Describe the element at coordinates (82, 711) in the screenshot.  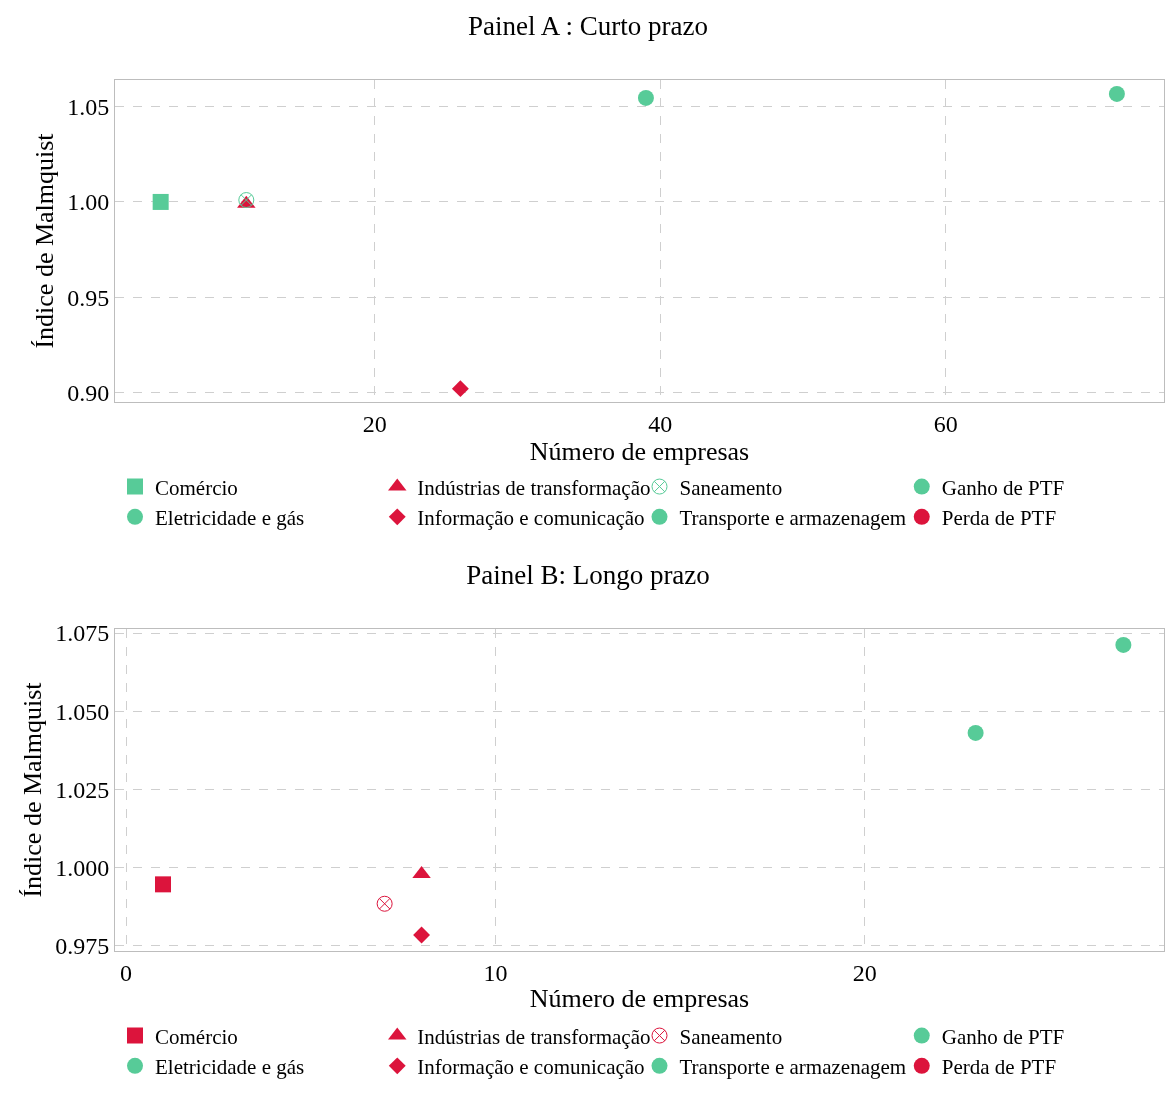
I see `y-tick-label: 1.050` at that location.